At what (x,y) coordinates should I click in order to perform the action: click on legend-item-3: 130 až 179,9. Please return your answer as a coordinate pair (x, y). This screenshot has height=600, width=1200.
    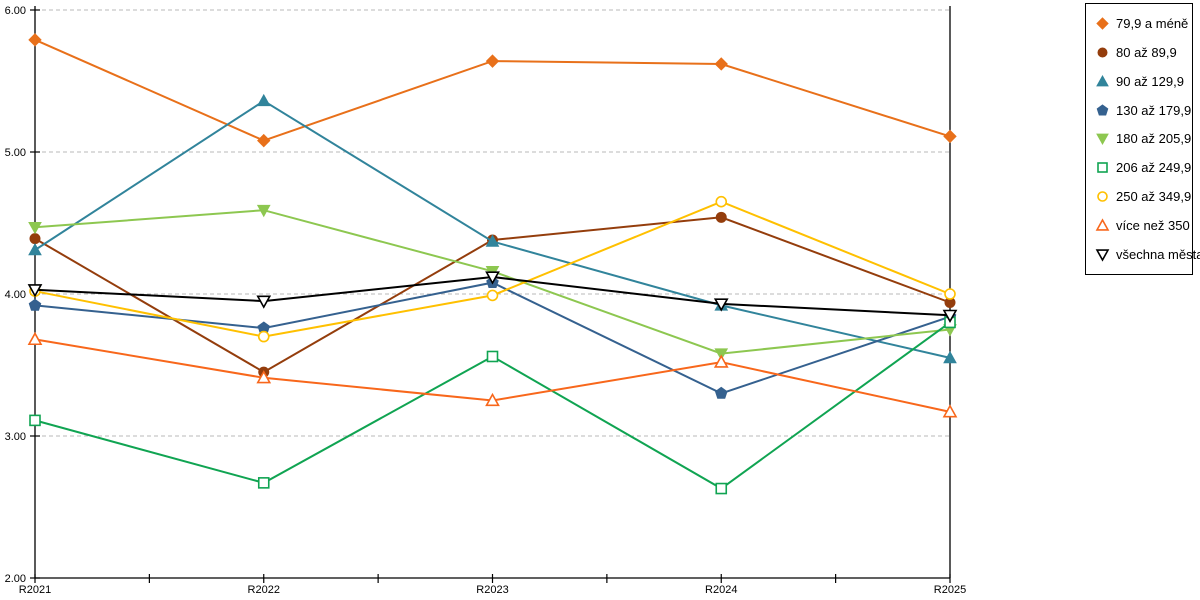
    Looking at the image, I should click on (1143, 110).